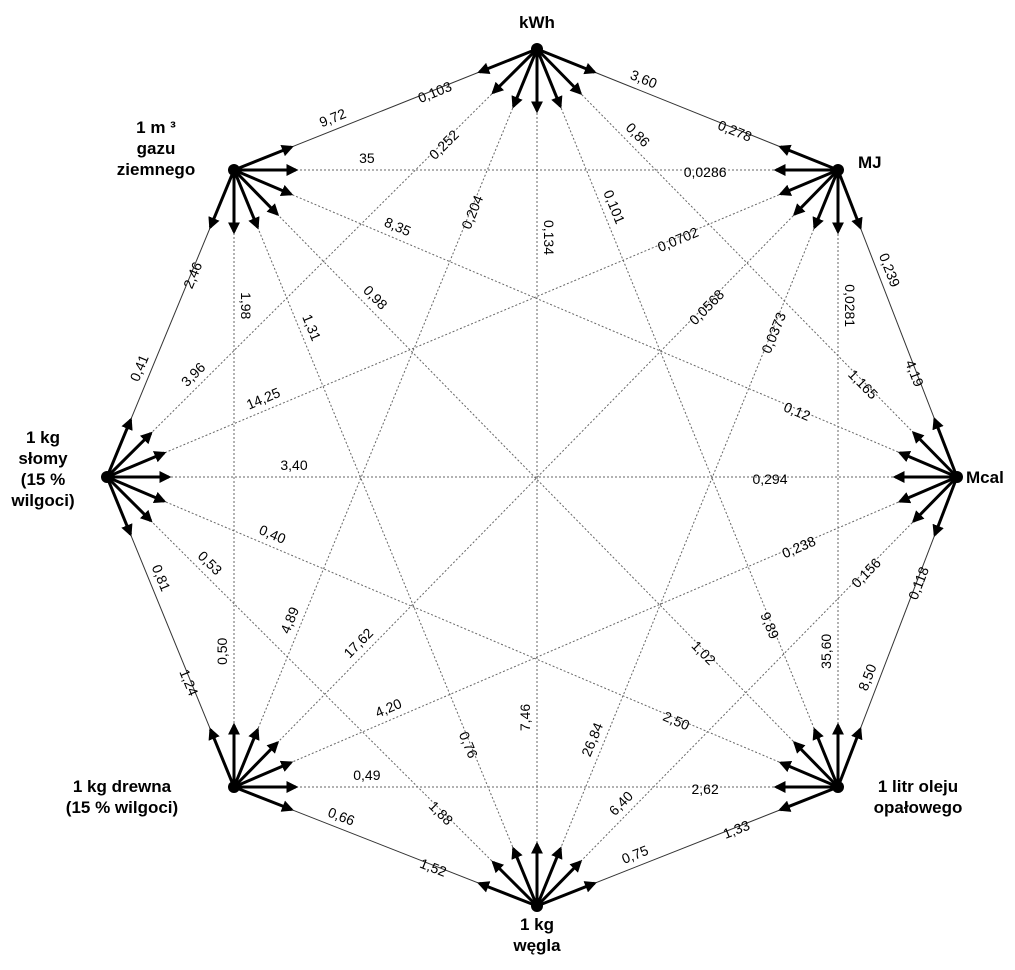 Image resolution: width=1015 pixels, height=970 pixels. What do you see at coordinates (43, 458) in the screenshot?
I see `label-line: słomy` at bounding box center [43, 458].